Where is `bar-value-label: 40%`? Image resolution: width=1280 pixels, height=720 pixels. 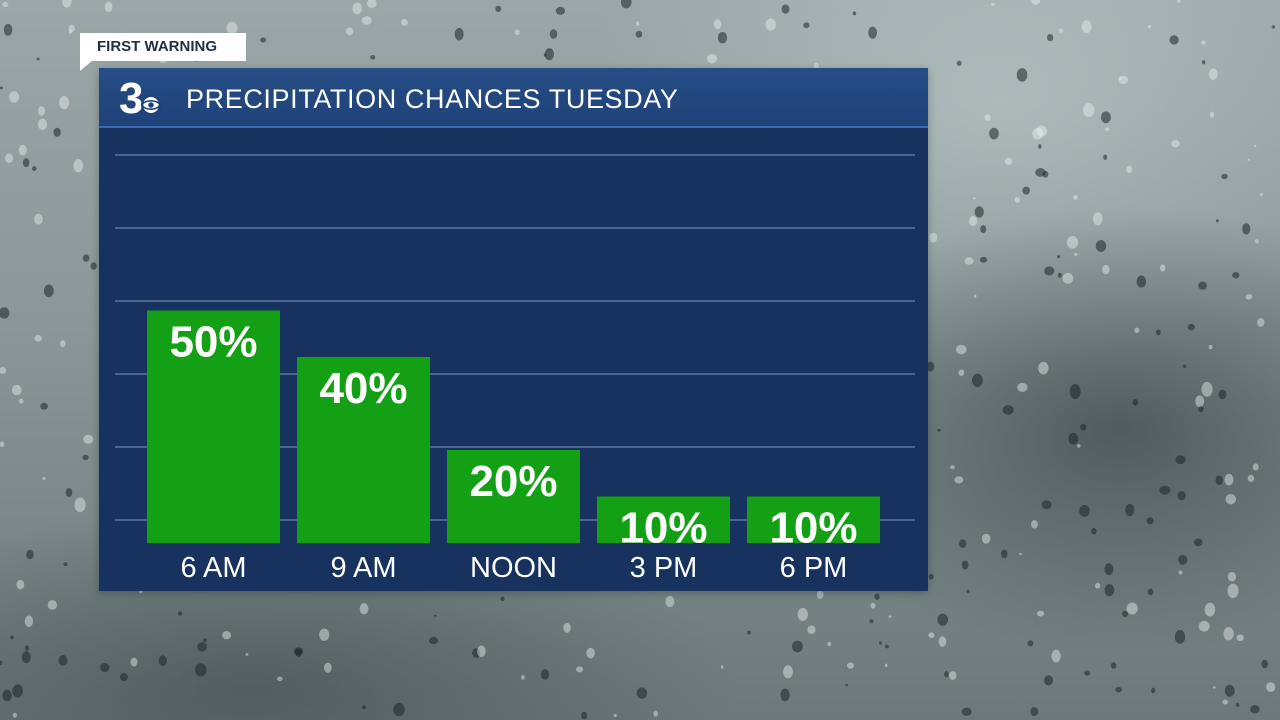 bar-value-label: 40% is located at coordinates (363, 388).